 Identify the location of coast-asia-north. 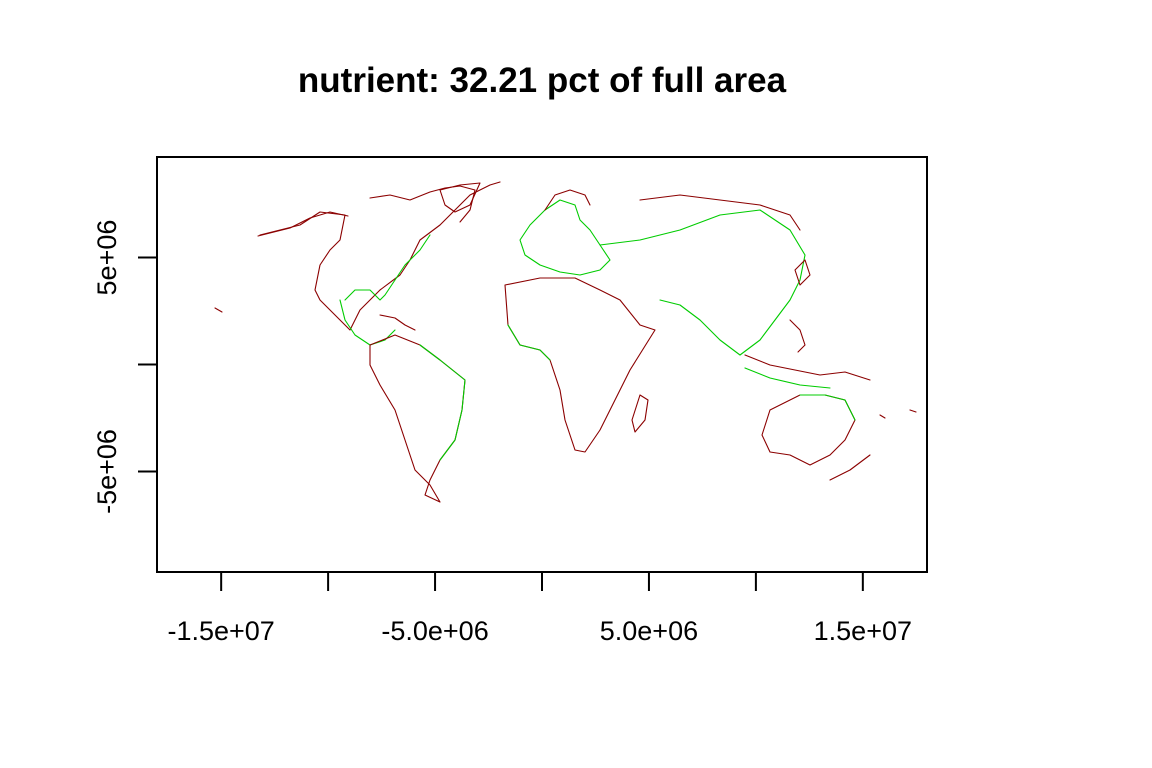
(720, 212).